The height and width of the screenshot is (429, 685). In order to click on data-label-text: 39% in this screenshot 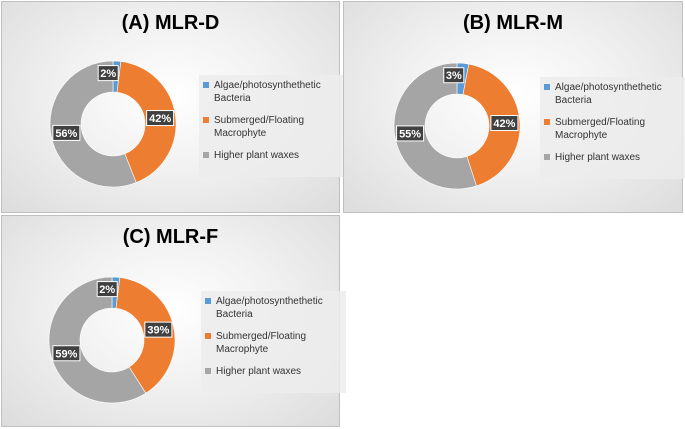, I will do `click(158, 331)`.